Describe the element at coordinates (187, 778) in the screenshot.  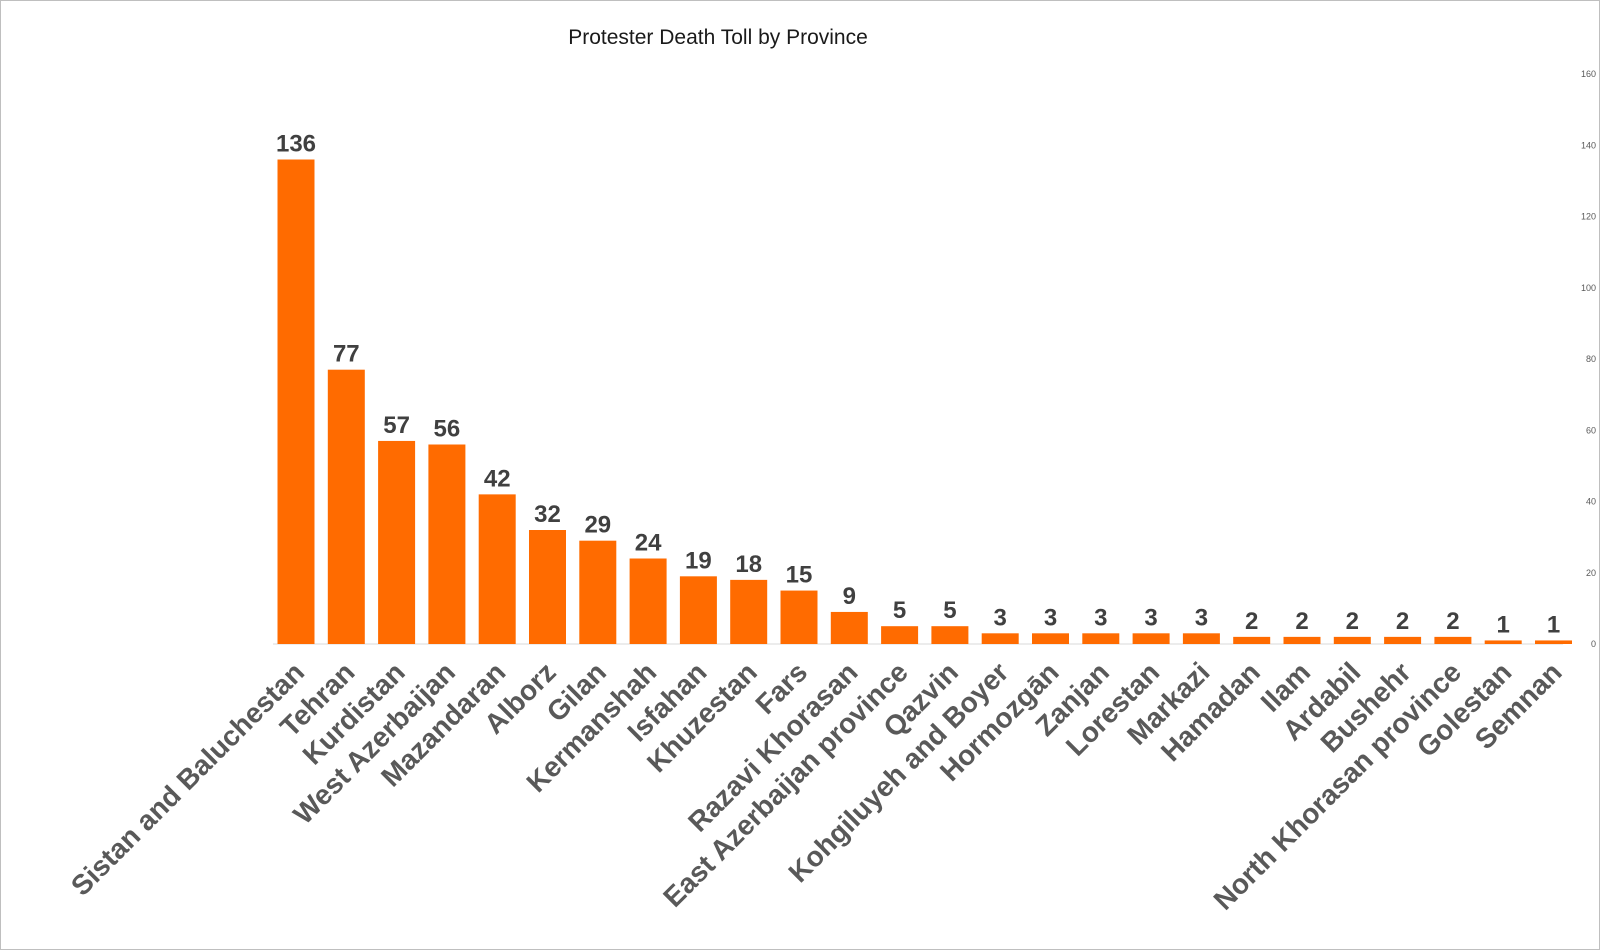
I see `category-label: Sistan and Baluchestan` at that location.